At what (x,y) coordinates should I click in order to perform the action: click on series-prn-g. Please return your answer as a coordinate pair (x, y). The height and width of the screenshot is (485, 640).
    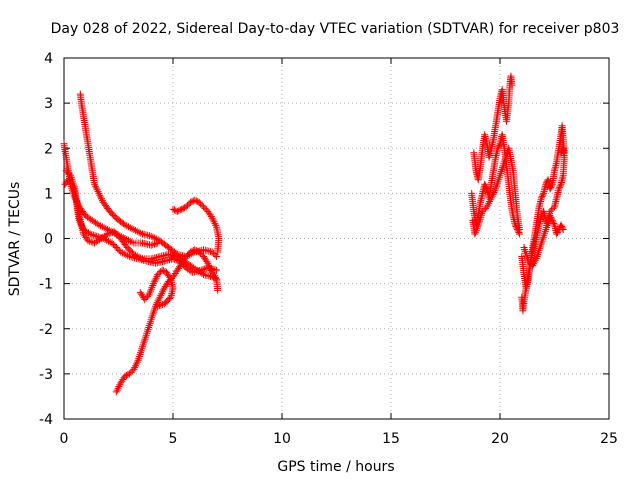
    Looking at the image, I should click on (196, 226).